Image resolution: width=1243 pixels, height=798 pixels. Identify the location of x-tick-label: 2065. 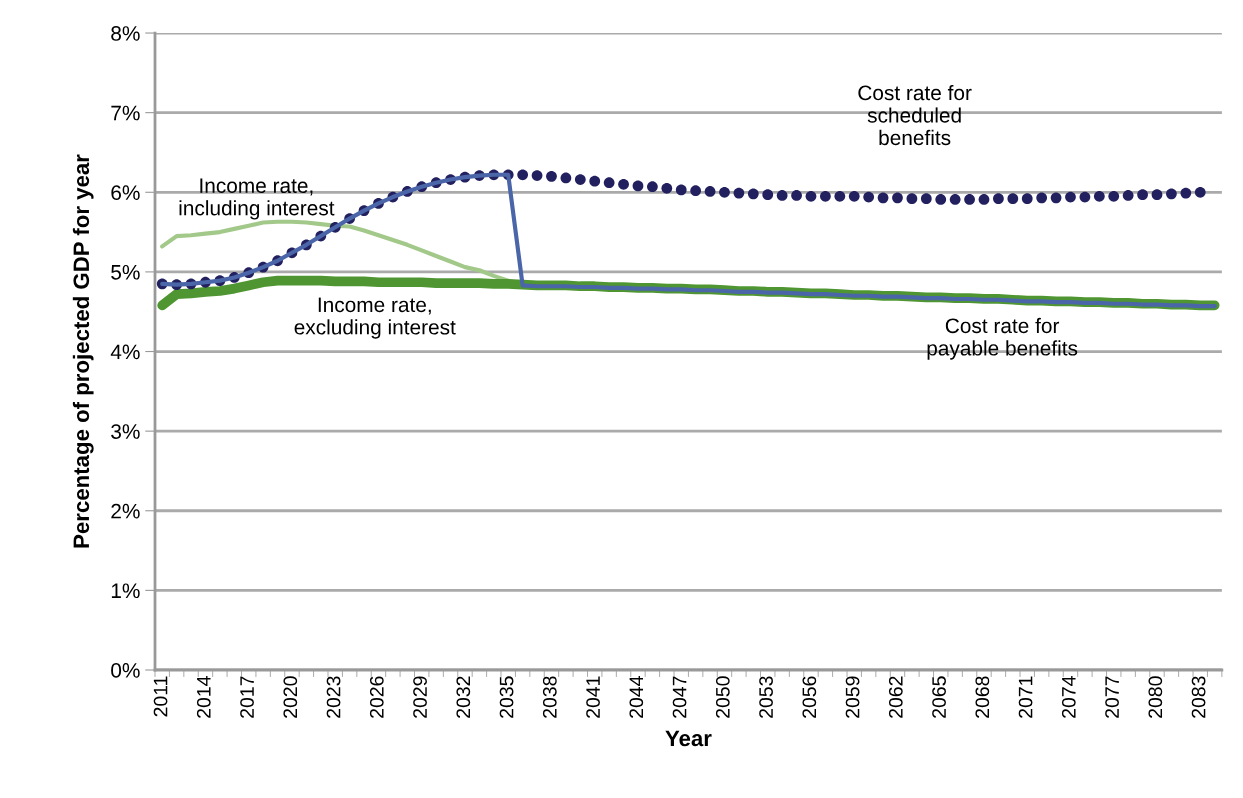
(939, 697).